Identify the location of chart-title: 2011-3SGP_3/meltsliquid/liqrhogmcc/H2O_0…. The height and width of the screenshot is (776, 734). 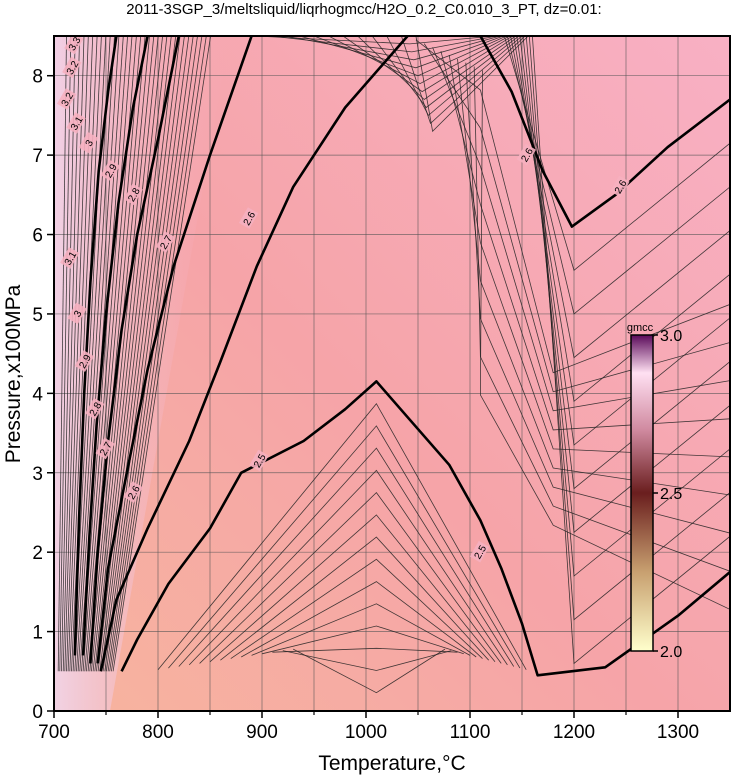
(363, 9).